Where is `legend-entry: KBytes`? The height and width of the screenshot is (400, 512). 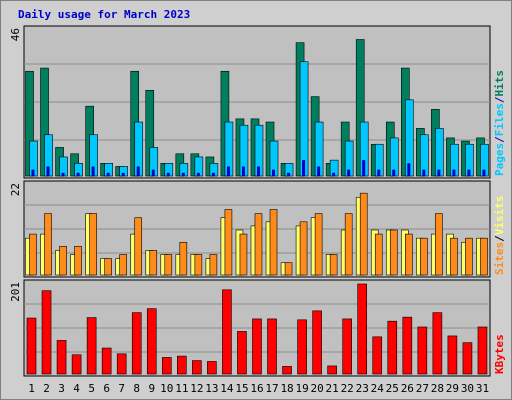 legend-entry: KBytes is located at coordinates (499, 354).